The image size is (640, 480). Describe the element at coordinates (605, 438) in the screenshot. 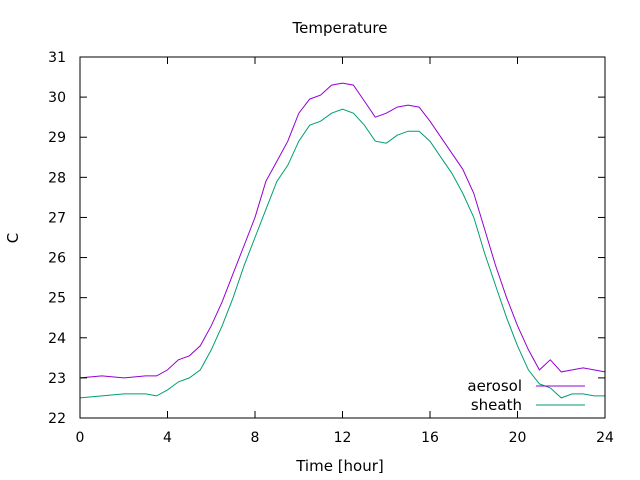

I see `x-tick-label: 24` at that location.